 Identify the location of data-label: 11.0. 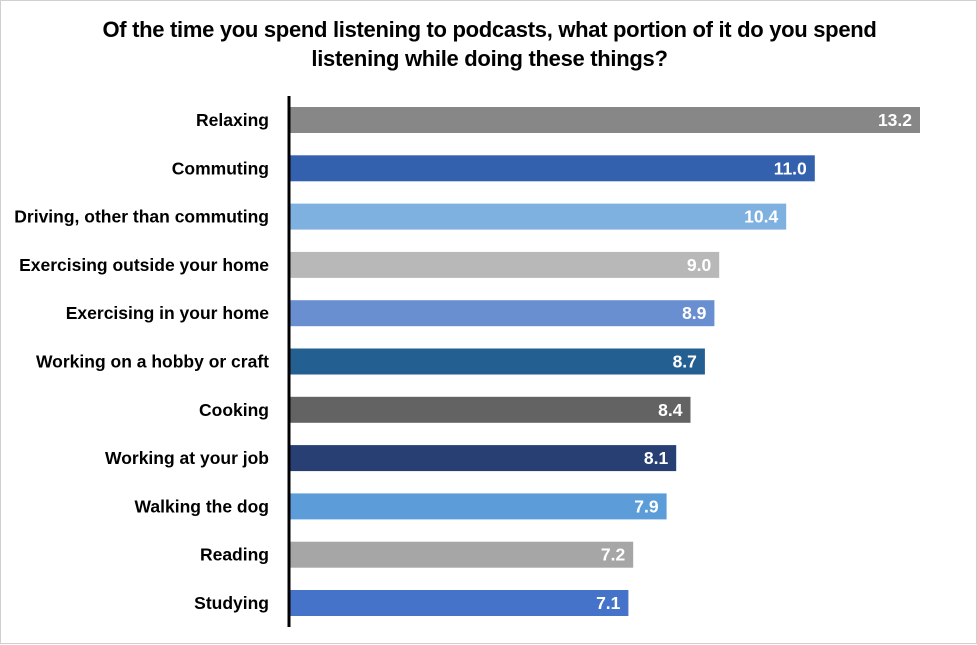
(790, 168).